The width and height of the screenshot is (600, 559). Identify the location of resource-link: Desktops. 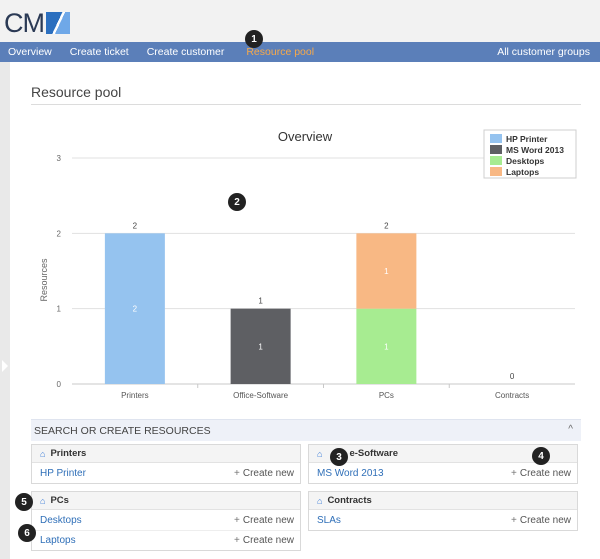
(61, 520).